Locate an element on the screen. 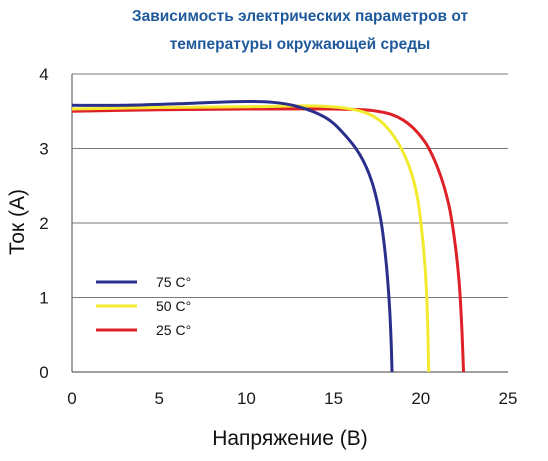 The width and height of the screenshot is (548, 461). y-axis-label: Ток (А) is located at coordinates (17, 222).